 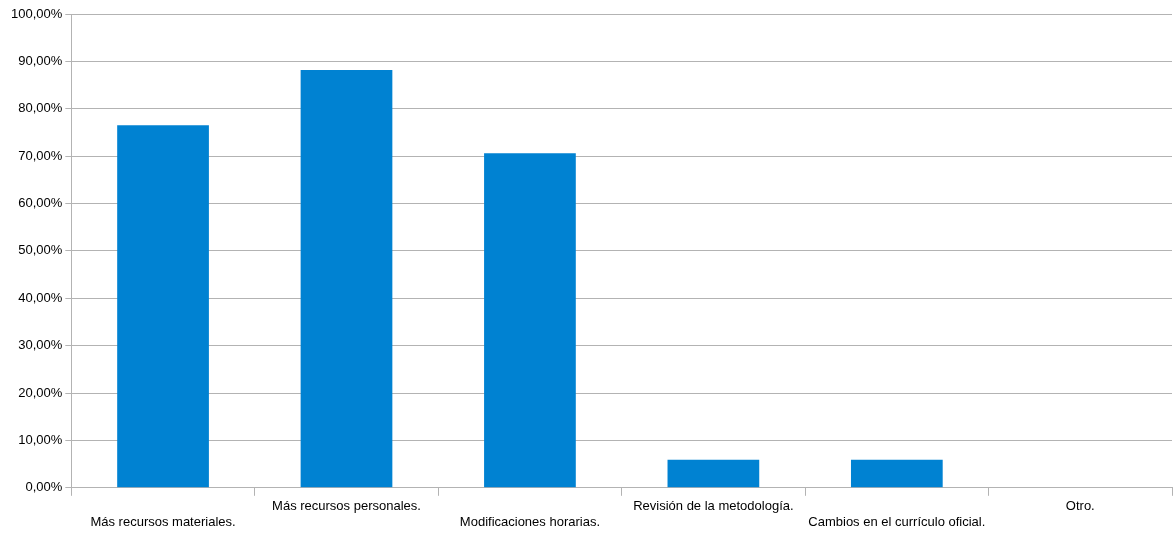 What do you see at coordinates (40, 203) in the screenshot?
I see `y-tick-label: 60,00%` at bounding box center [40, 203].